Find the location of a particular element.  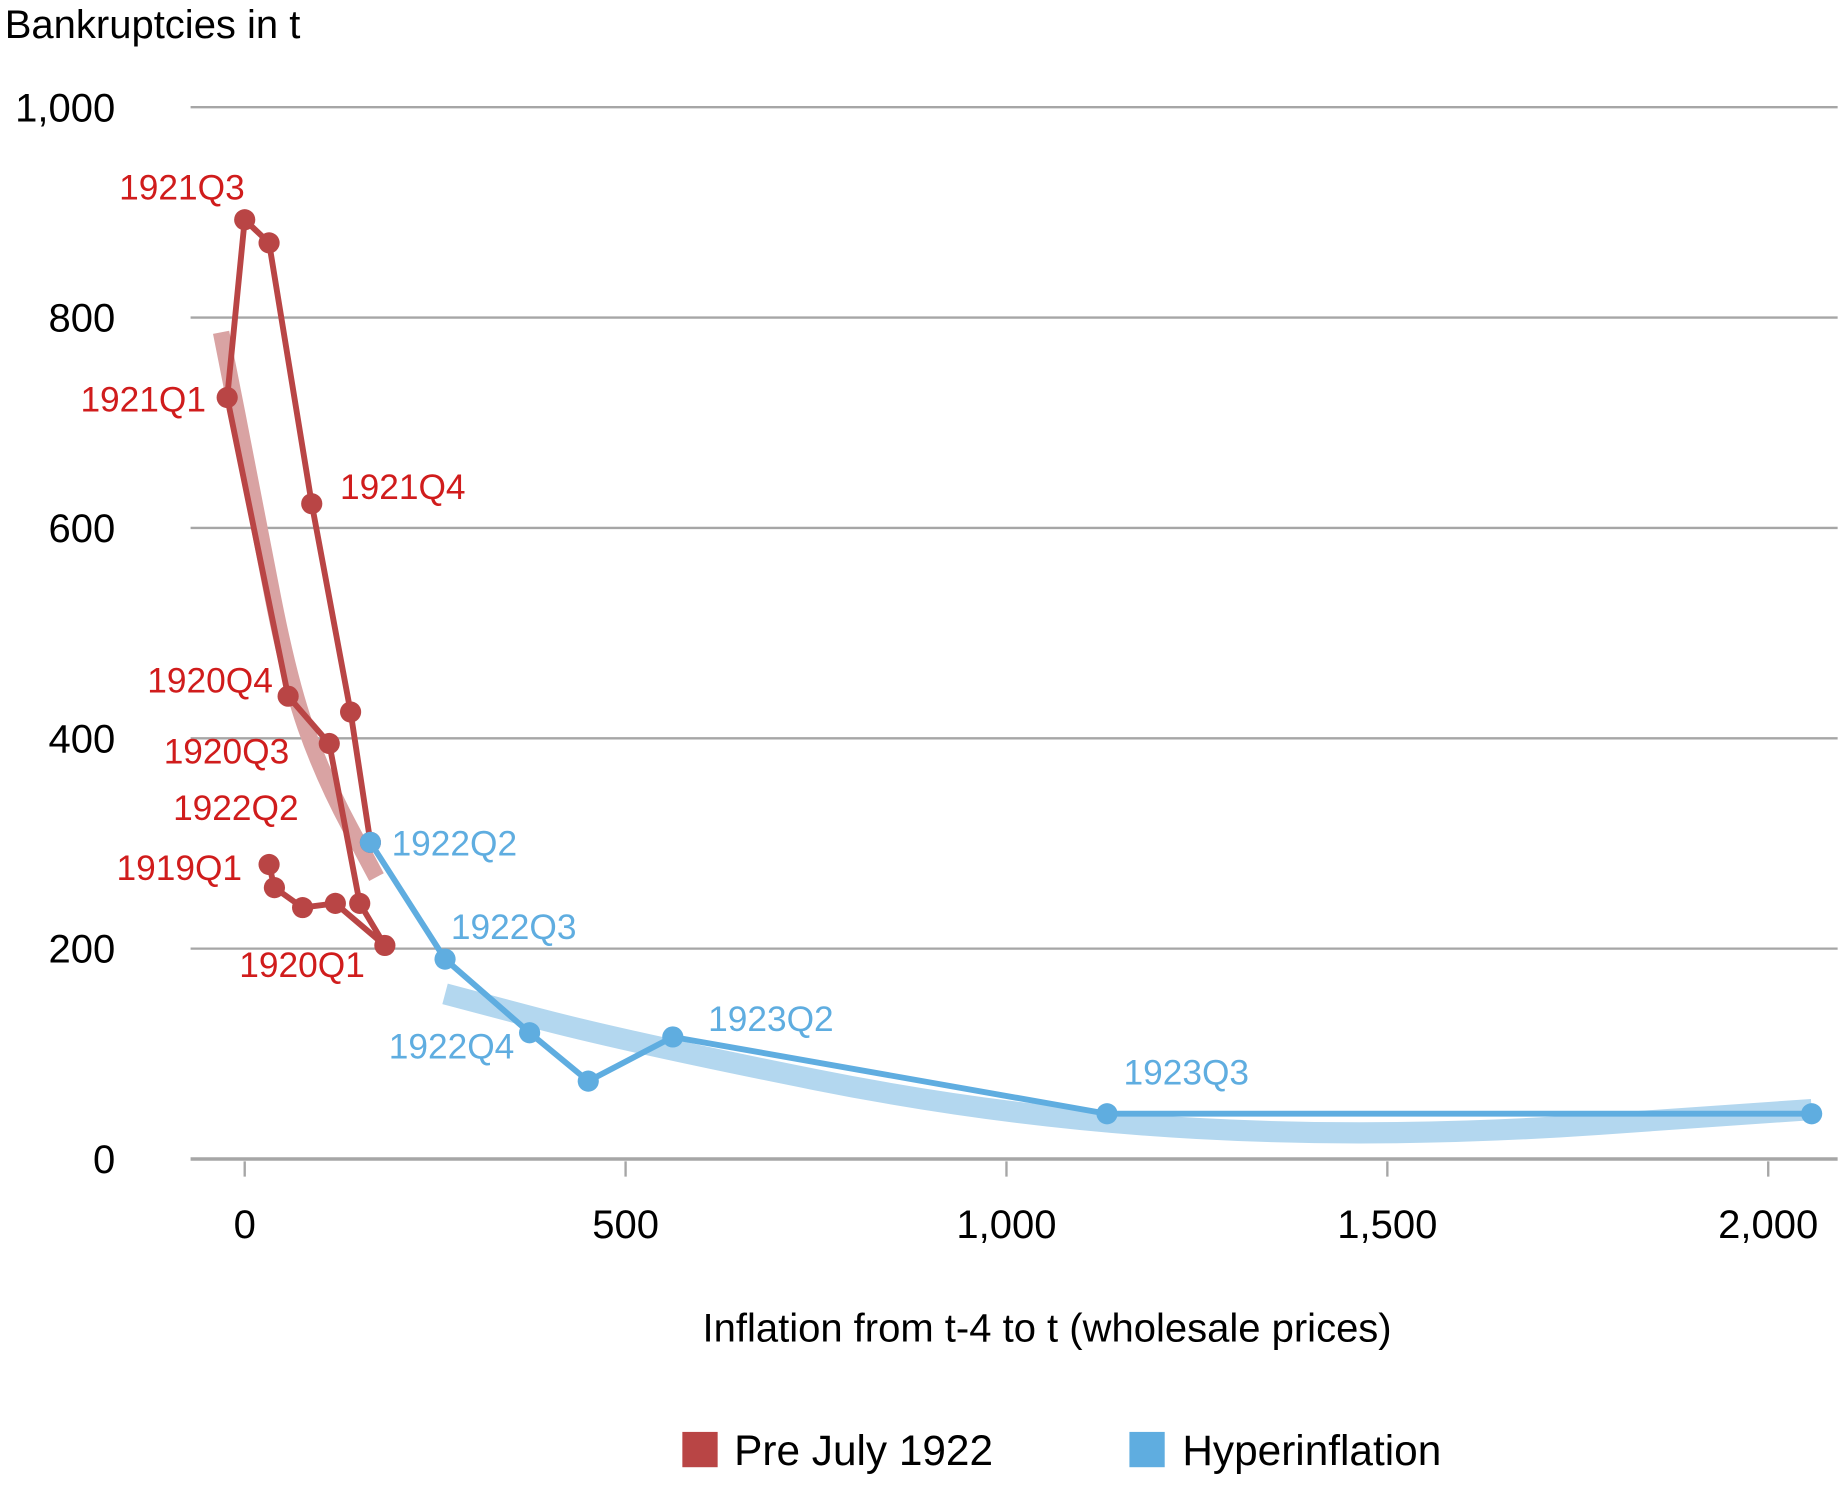

x-tick-label: 1,000 is located at coordinates (1006, 1225).